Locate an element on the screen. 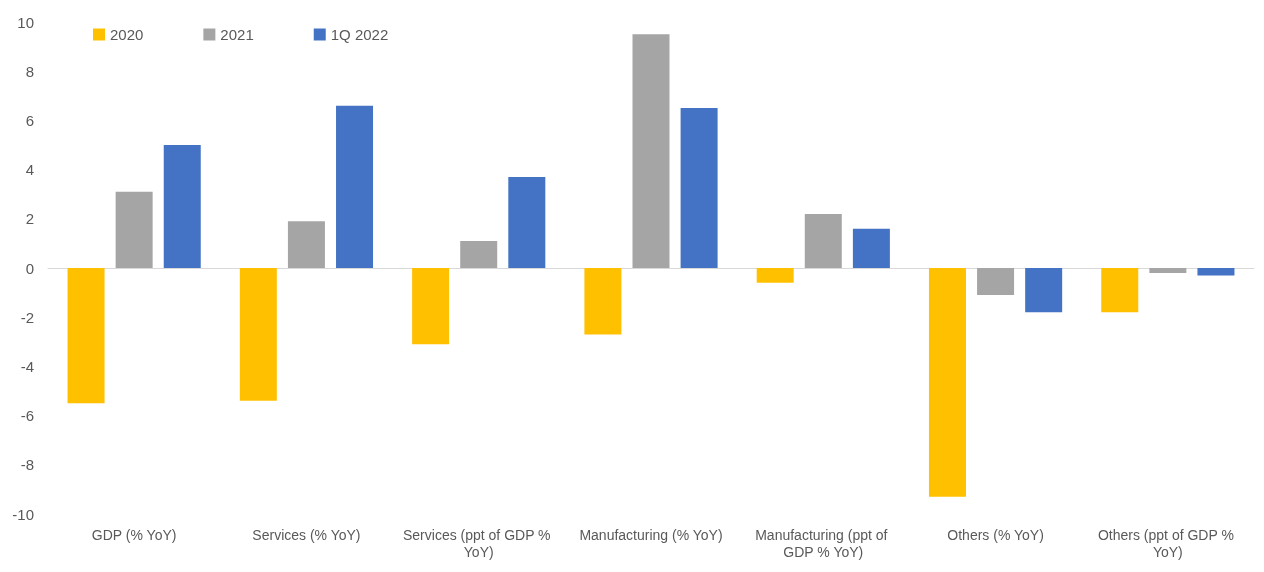 The height and width of the screenshot is (572, 1264). x-tick-label: Services (% YoY) is located at coordinates (306, 534).